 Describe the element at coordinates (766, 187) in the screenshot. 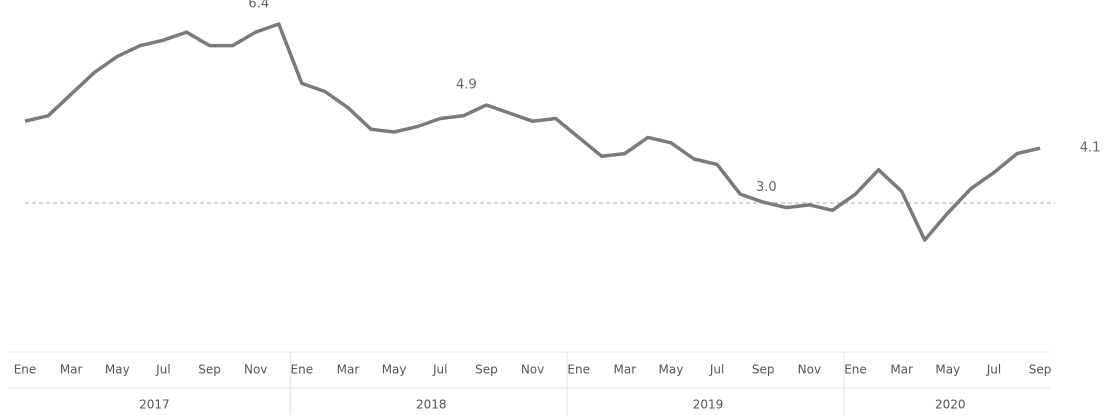

I see `value-label: 3.0` at that location.